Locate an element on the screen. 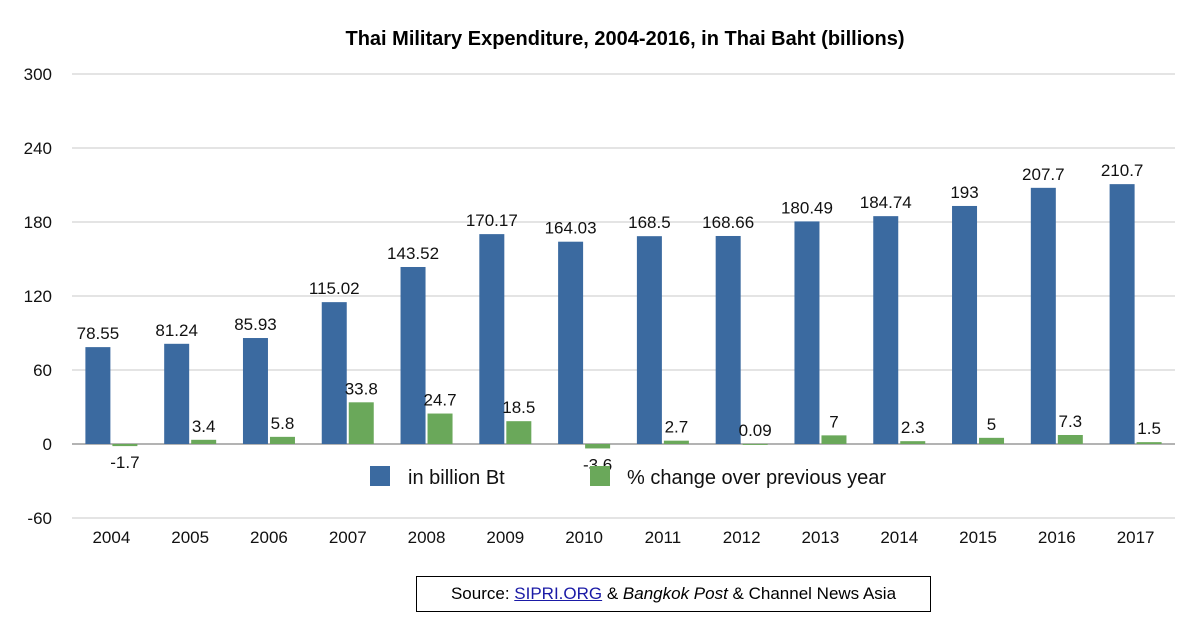 The height and width of the screenshot is (629, 1200). data-label-pct-change: 24.7 is located at coordinates (439, 400).